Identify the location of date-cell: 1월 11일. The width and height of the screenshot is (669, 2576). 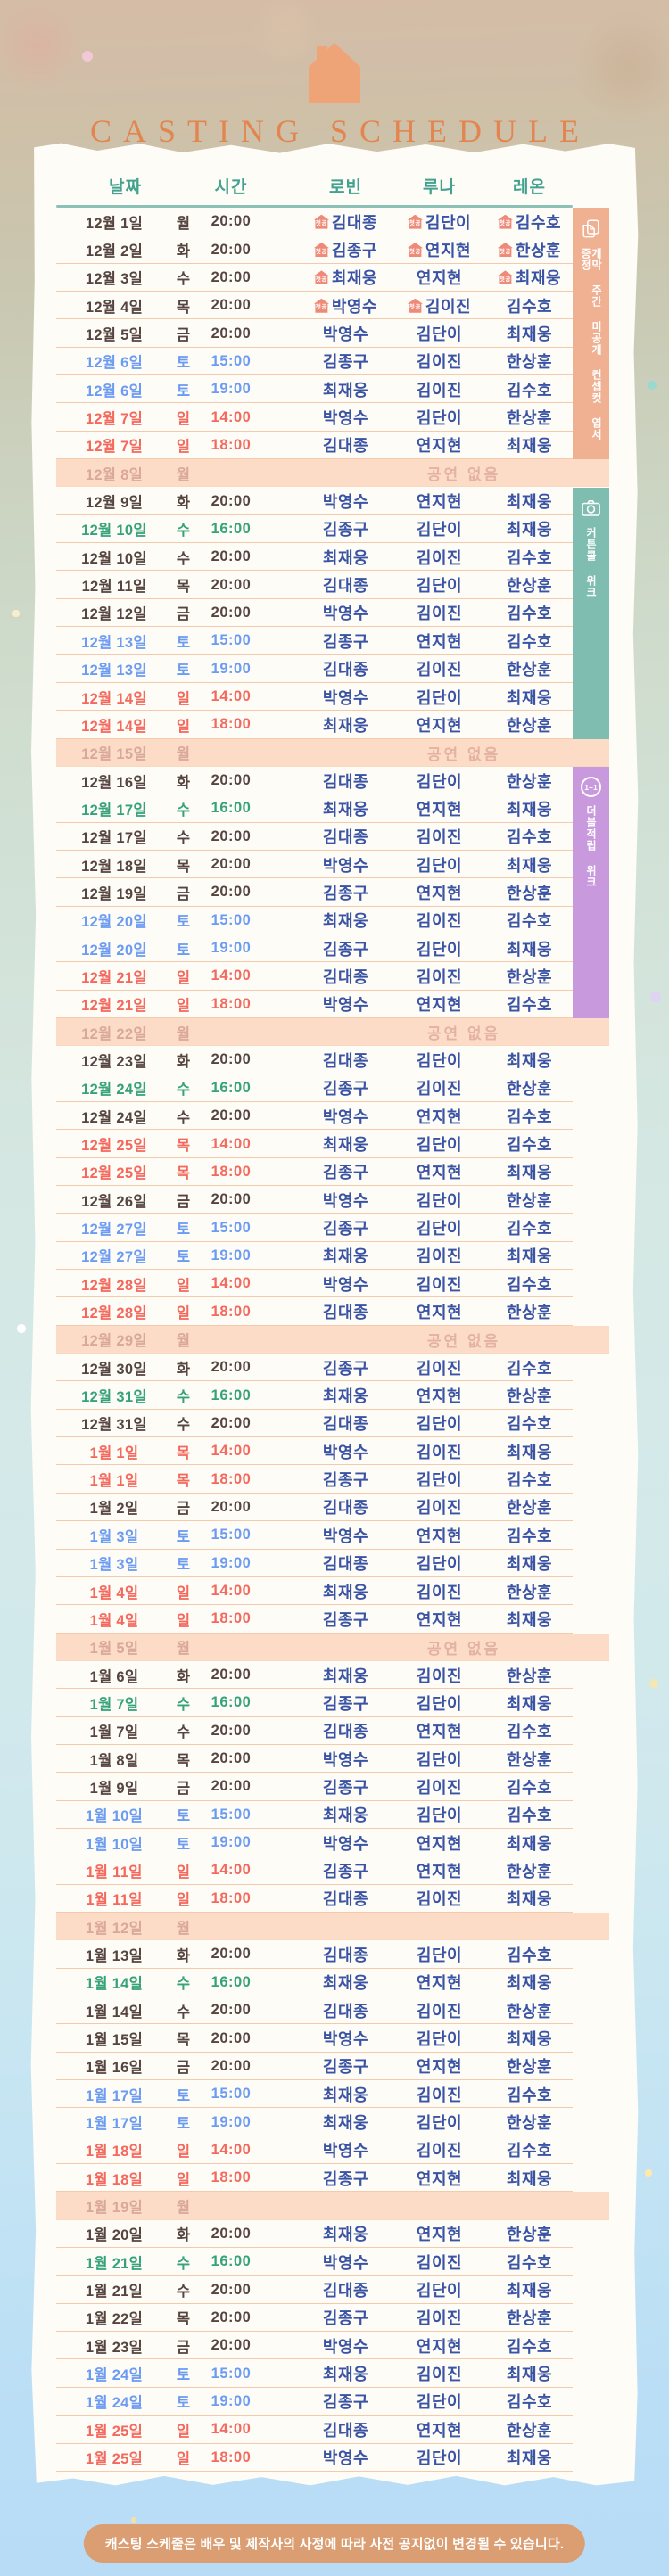
(114, 1900).